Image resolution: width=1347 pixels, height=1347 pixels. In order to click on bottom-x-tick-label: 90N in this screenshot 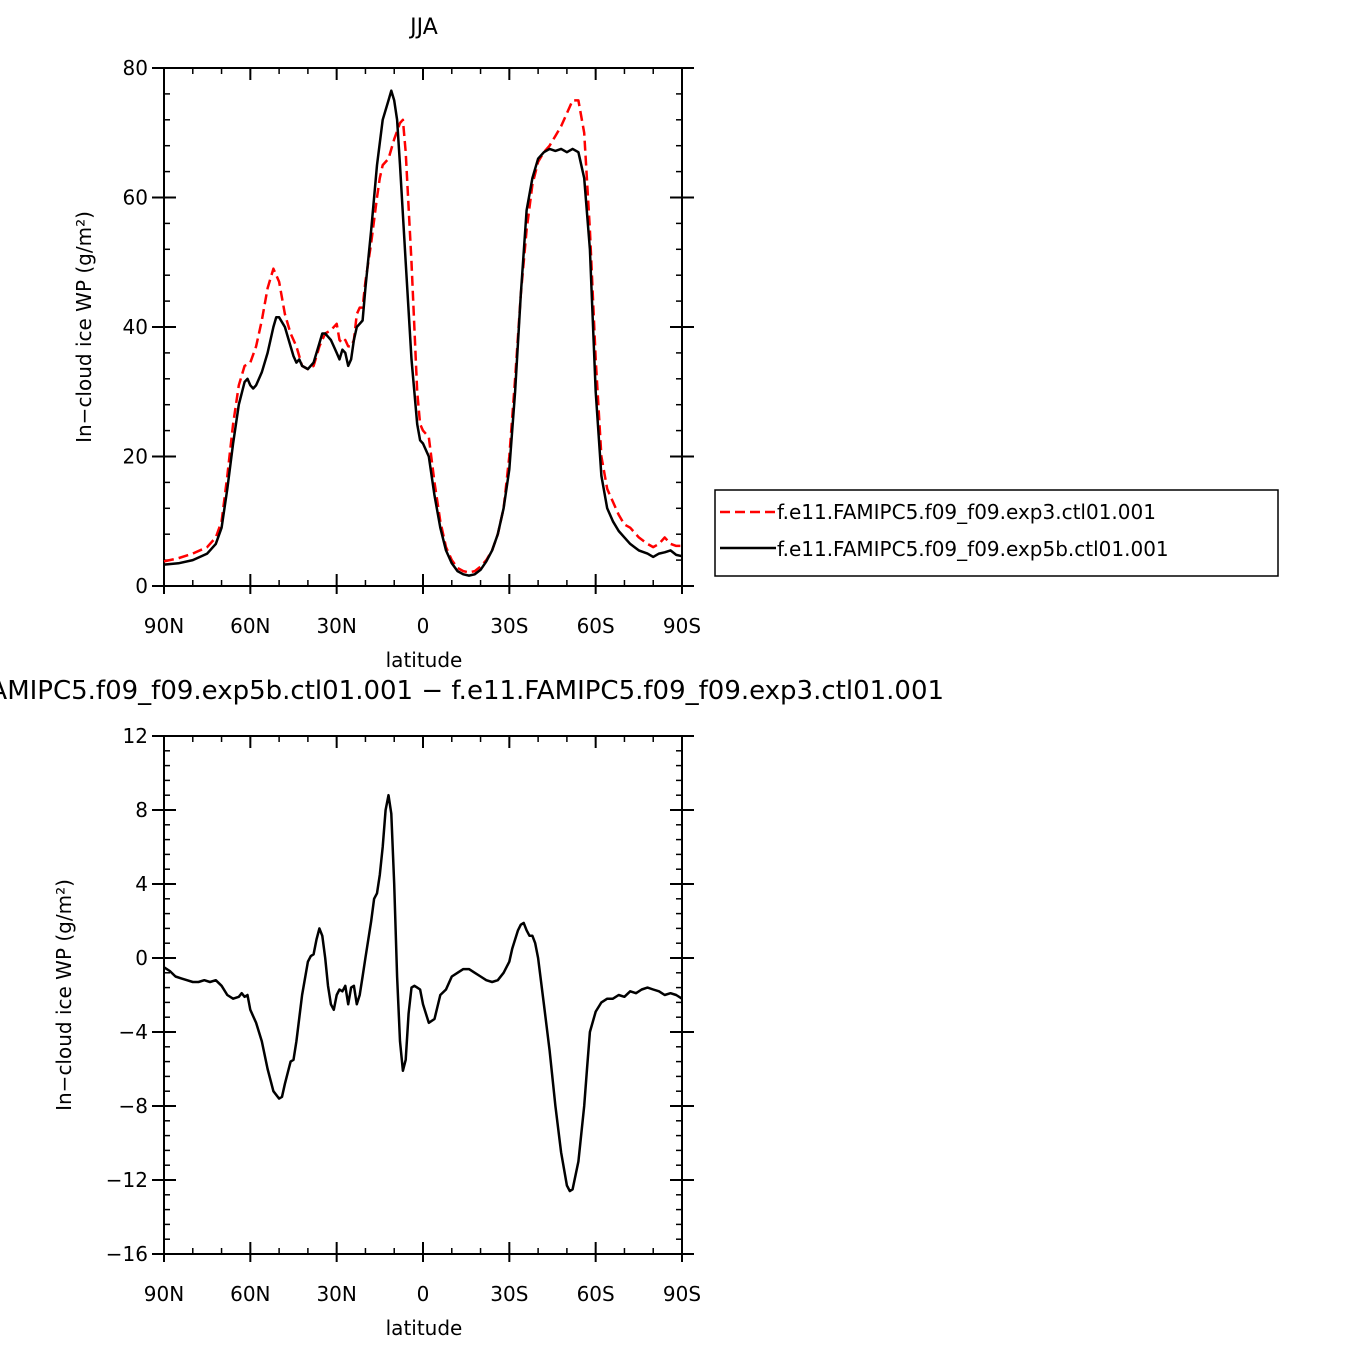, I will do `click(164, 1294)`.